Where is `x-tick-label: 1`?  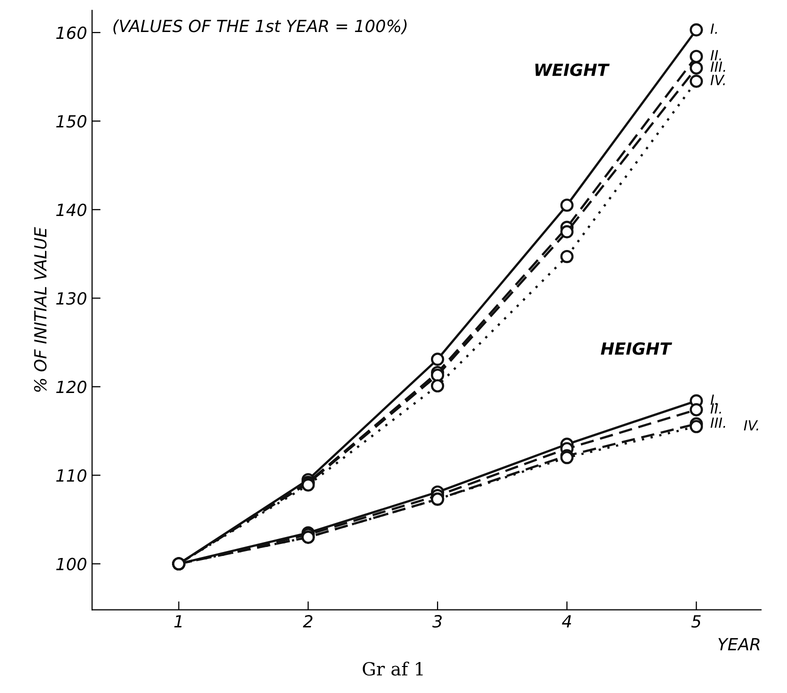
x-tick-label: 1 is located at coordinates (178, 621).